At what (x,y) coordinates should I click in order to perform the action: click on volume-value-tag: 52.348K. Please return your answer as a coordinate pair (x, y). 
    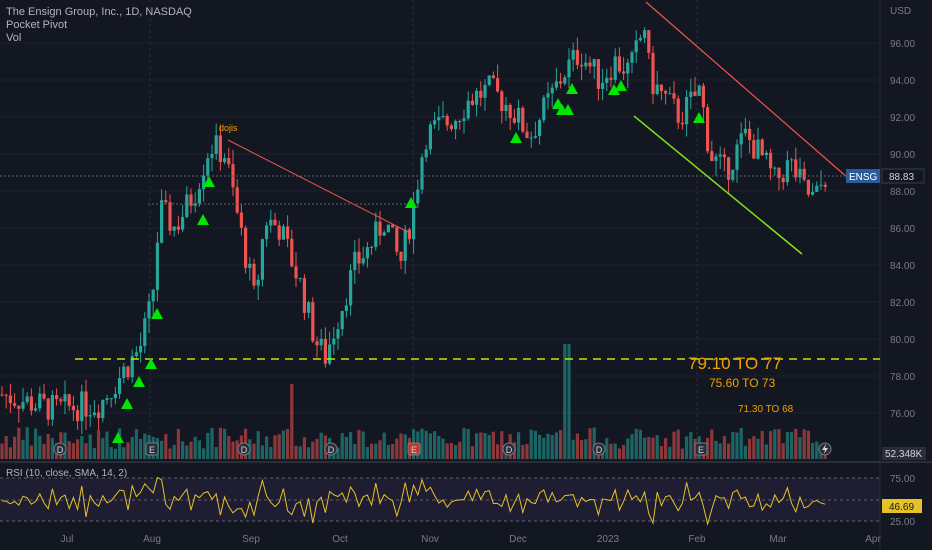
    Looking at the image, I should click on (904, 453).